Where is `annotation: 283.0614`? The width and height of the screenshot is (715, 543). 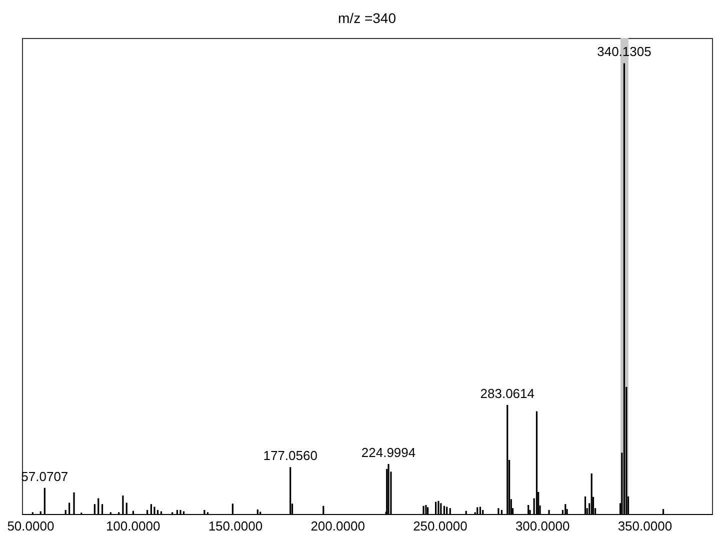
annotation: 283.0614 is located at coordinates (507, 393).